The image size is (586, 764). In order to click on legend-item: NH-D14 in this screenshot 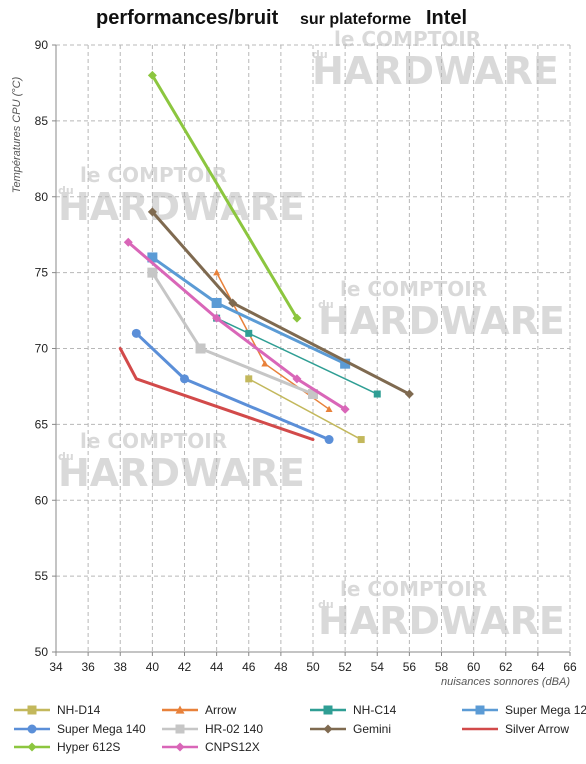, I will do `click(57, 710)`.